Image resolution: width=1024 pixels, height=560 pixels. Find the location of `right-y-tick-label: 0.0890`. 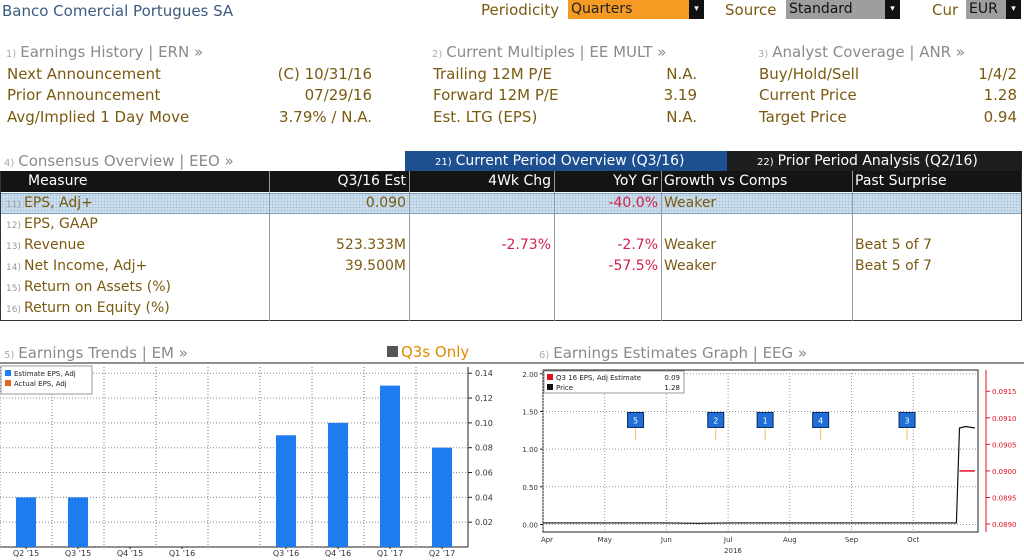

right-y-tick-label: 0.0890 is located at coordinates (1004, 525).